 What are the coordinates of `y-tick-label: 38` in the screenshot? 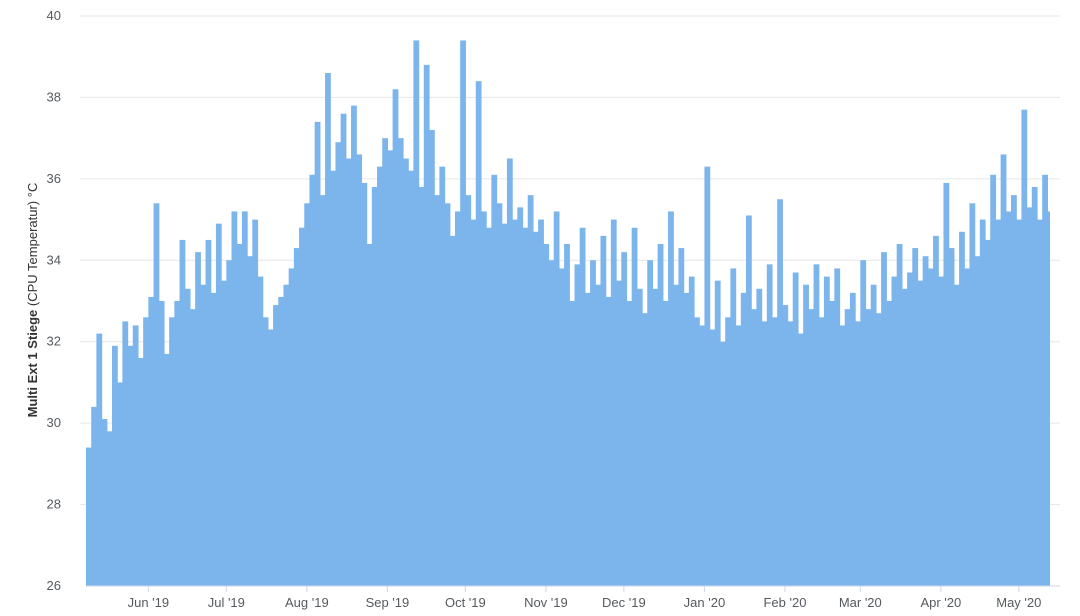 It's located at (54, 96).